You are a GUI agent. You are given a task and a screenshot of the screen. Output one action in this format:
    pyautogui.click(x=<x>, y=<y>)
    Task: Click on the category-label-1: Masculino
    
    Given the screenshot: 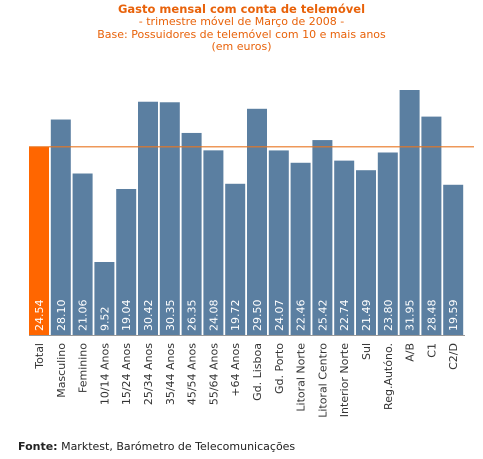 What is the action you would take?
    pyautogui.click(x=61, y=370)
    